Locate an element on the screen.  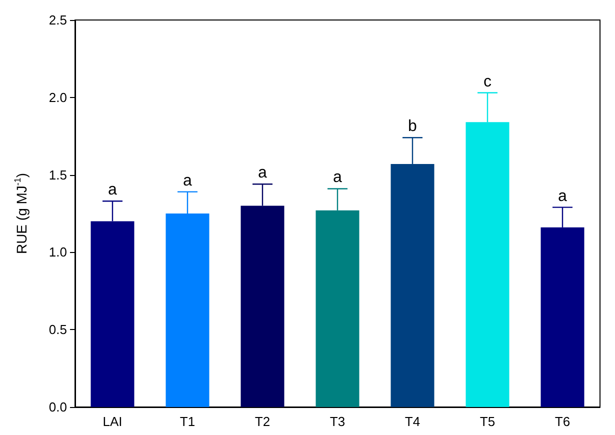
x-tick-label: LAI is located at coordinates (112, 421).